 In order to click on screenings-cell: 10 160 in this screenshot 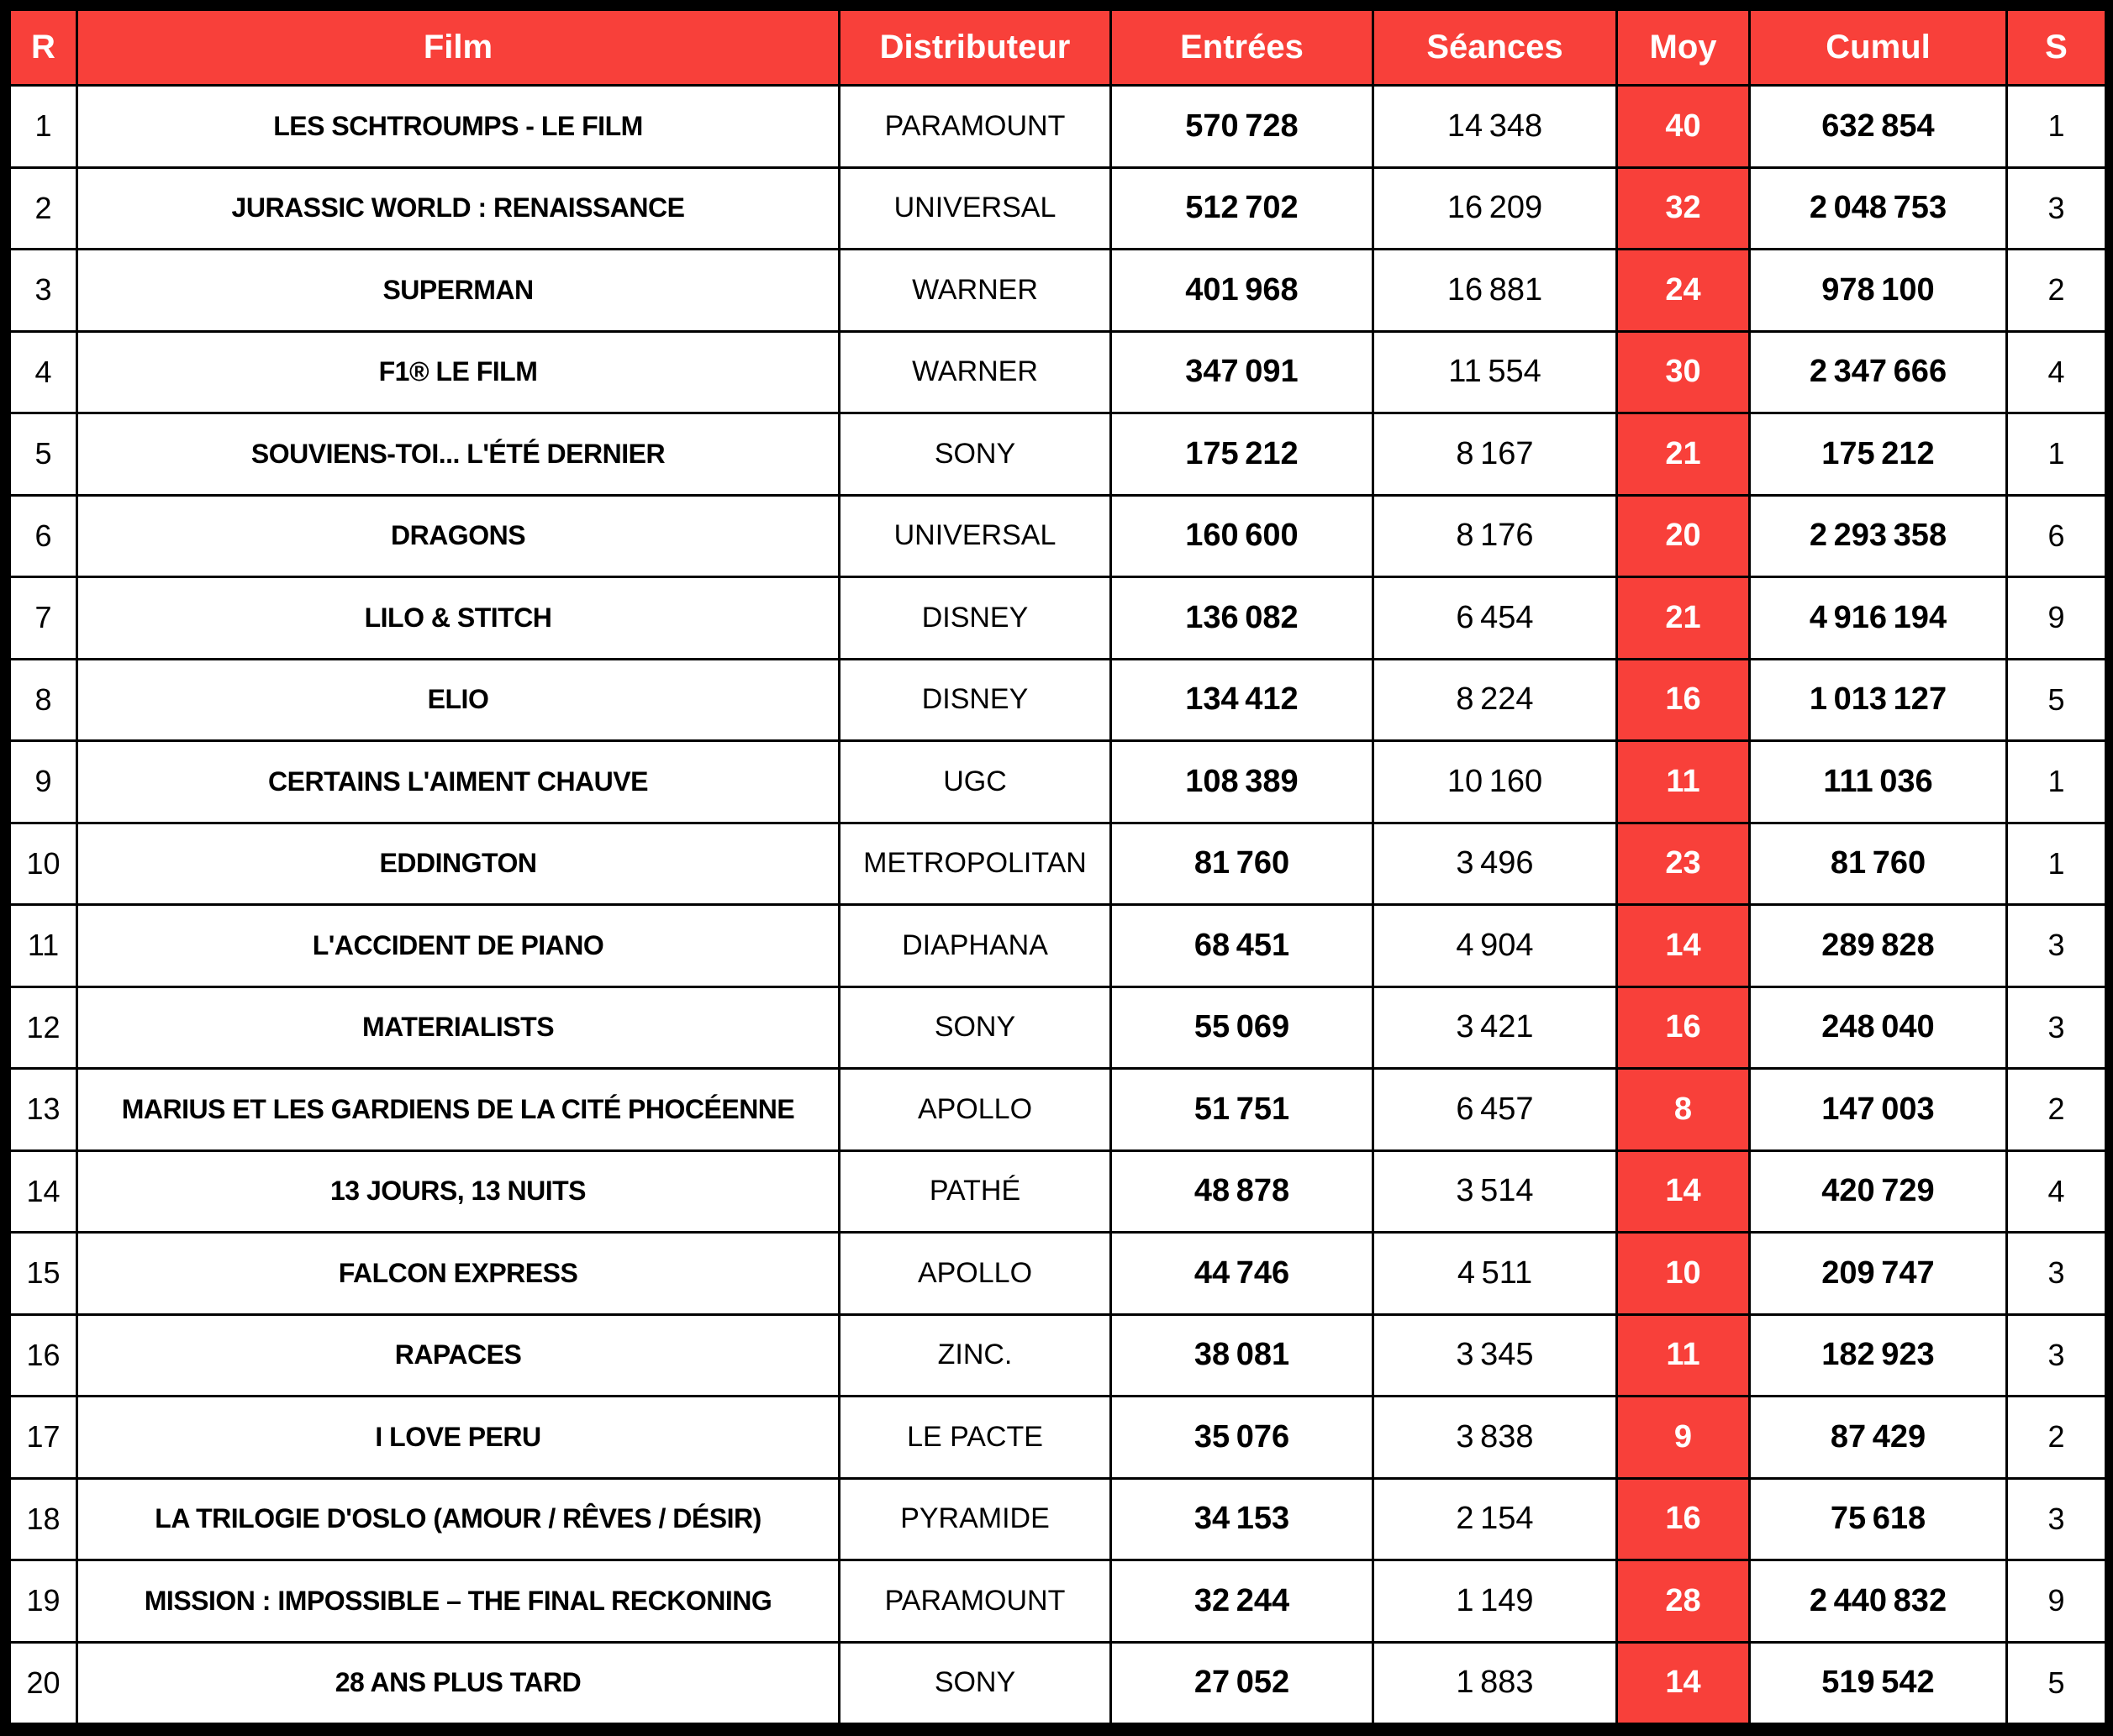, I will do `click(1495, 781)`.